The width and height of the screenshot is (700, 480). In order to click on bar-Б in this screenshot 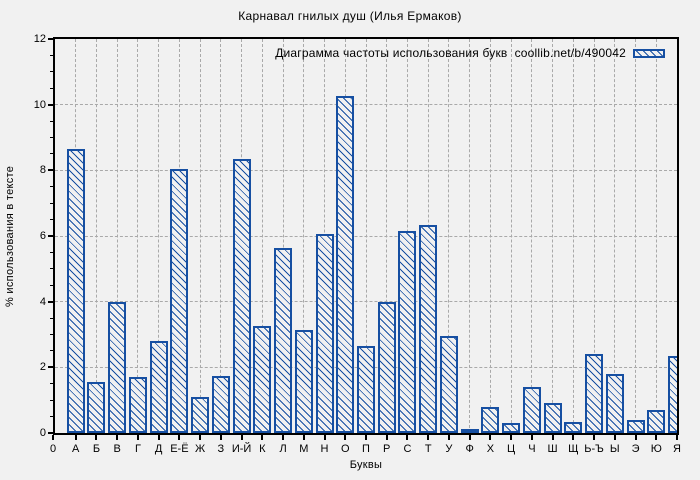, I will do `click(96, 407)`.